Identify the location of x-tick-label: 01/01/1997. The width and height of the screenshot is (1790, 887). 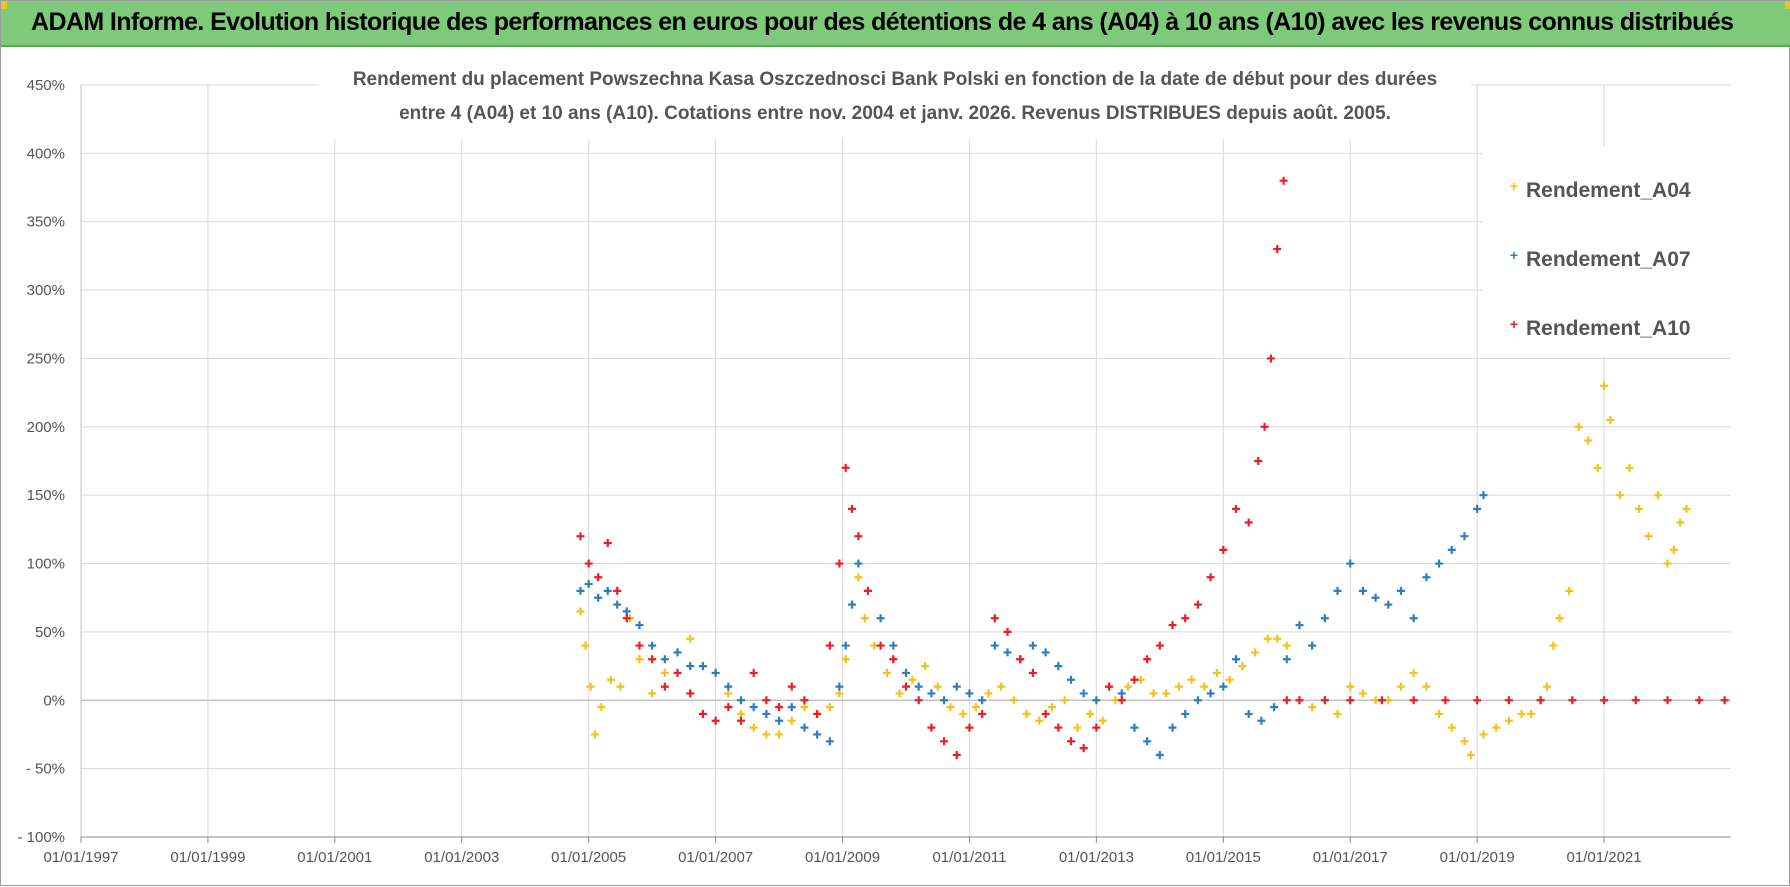
(80, 857).